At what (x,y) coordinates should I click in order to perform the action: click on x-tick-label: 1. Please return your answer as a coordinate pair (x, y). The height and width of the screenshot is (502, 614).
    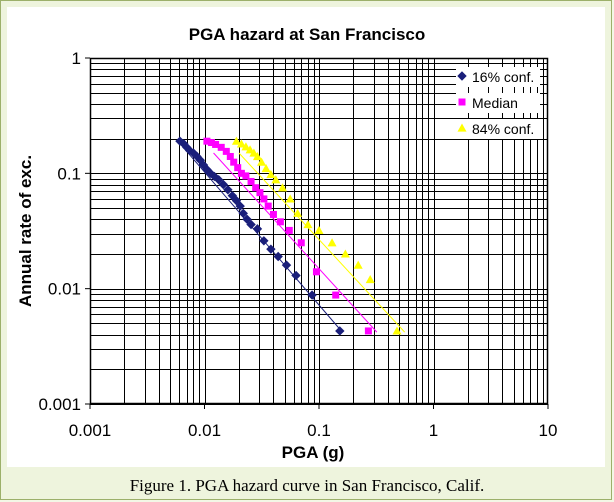
    Looking at the image, I should click on (433, 430).